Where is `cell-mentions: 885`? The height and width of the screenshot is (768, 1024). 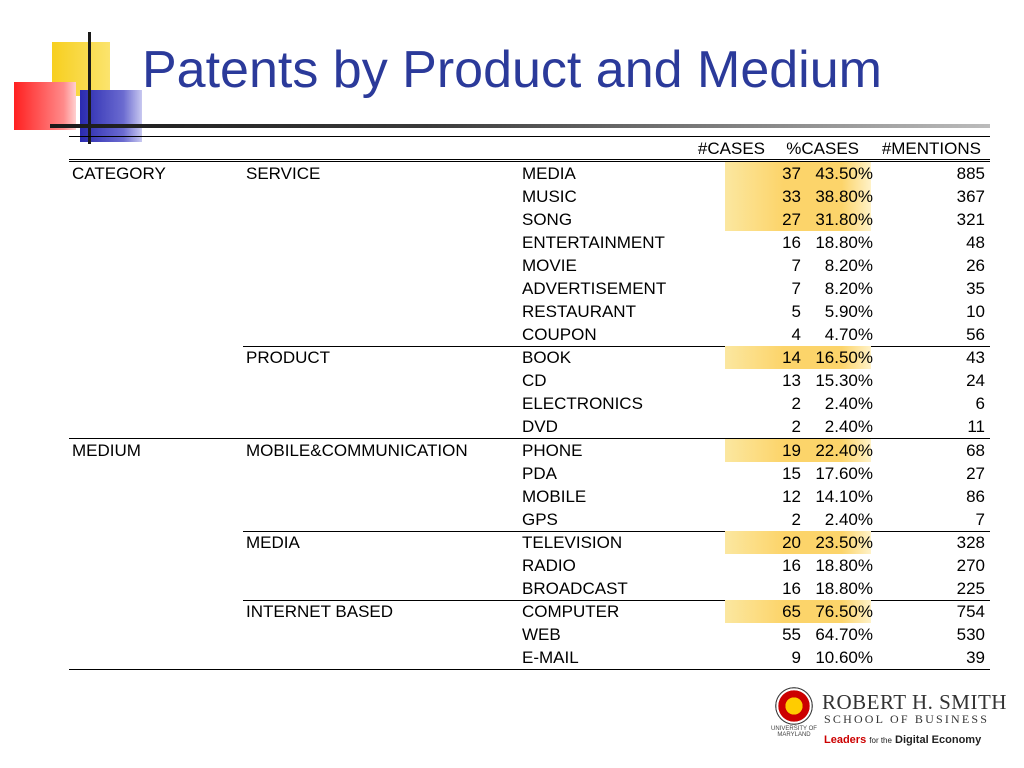 cell-mentions: 885 is located at coordinates (970, 173).